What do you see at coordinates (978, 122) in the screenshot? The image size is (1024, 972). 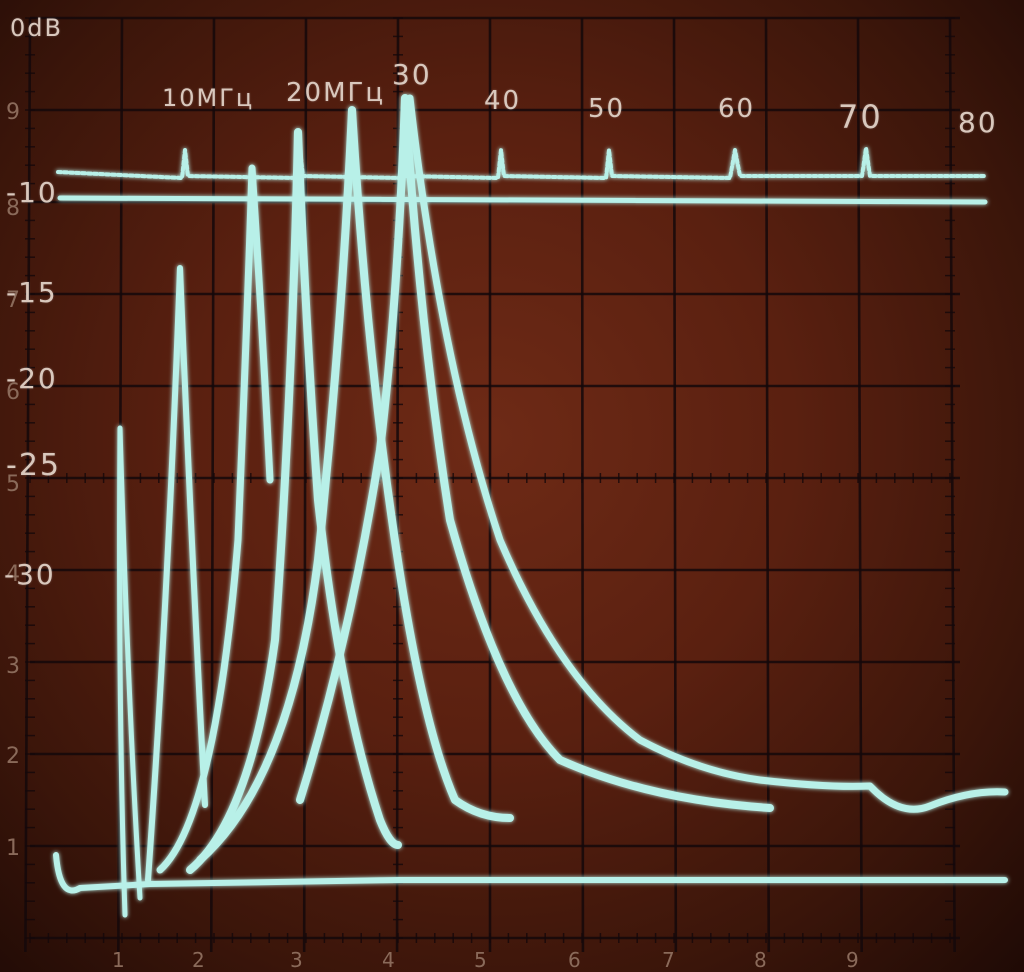 I see `freq-80-label: 80` at bounding box center [978, 122].